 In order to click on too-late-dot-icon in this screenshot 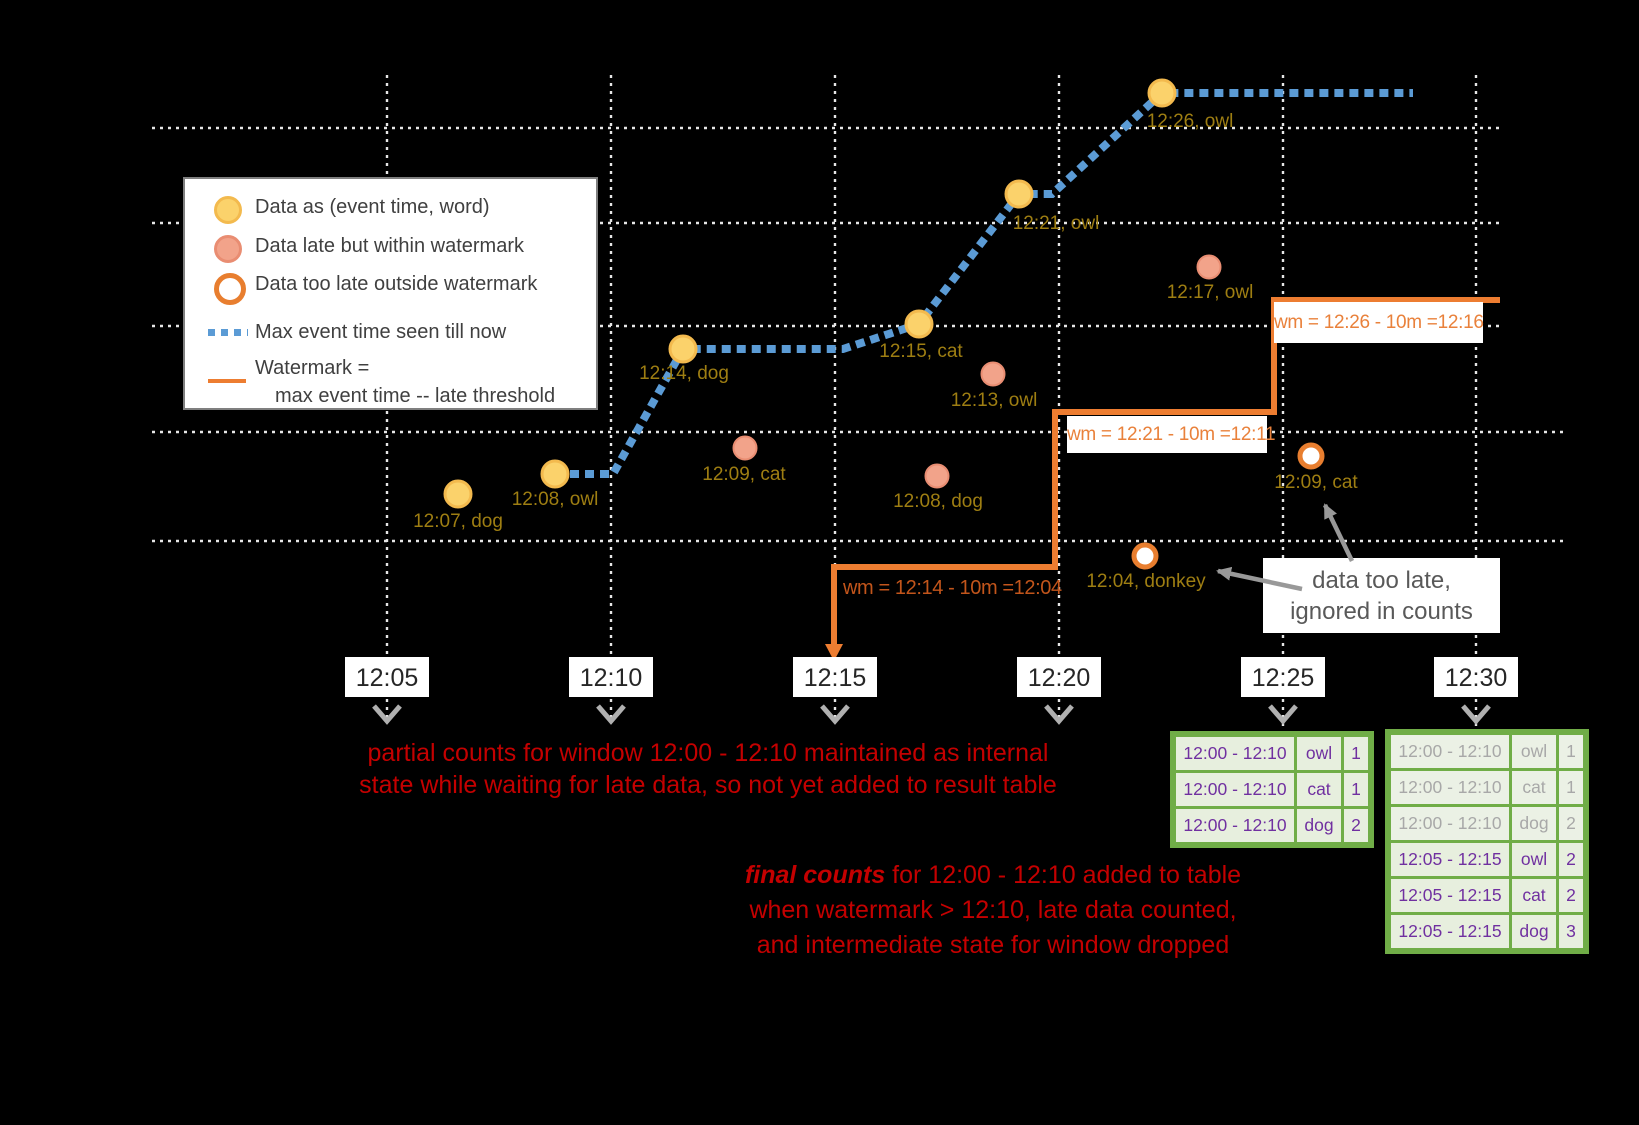, I will do `click(230, 289)`.